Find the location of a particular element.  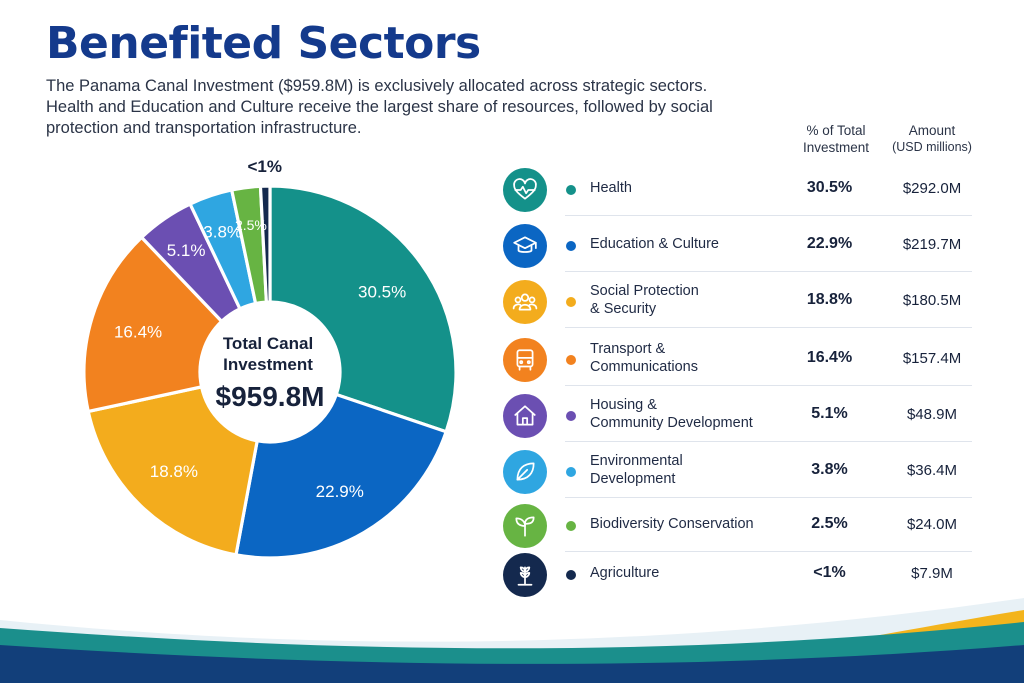

sector-label-line: Agriculture is located at coordinates (625, 573).